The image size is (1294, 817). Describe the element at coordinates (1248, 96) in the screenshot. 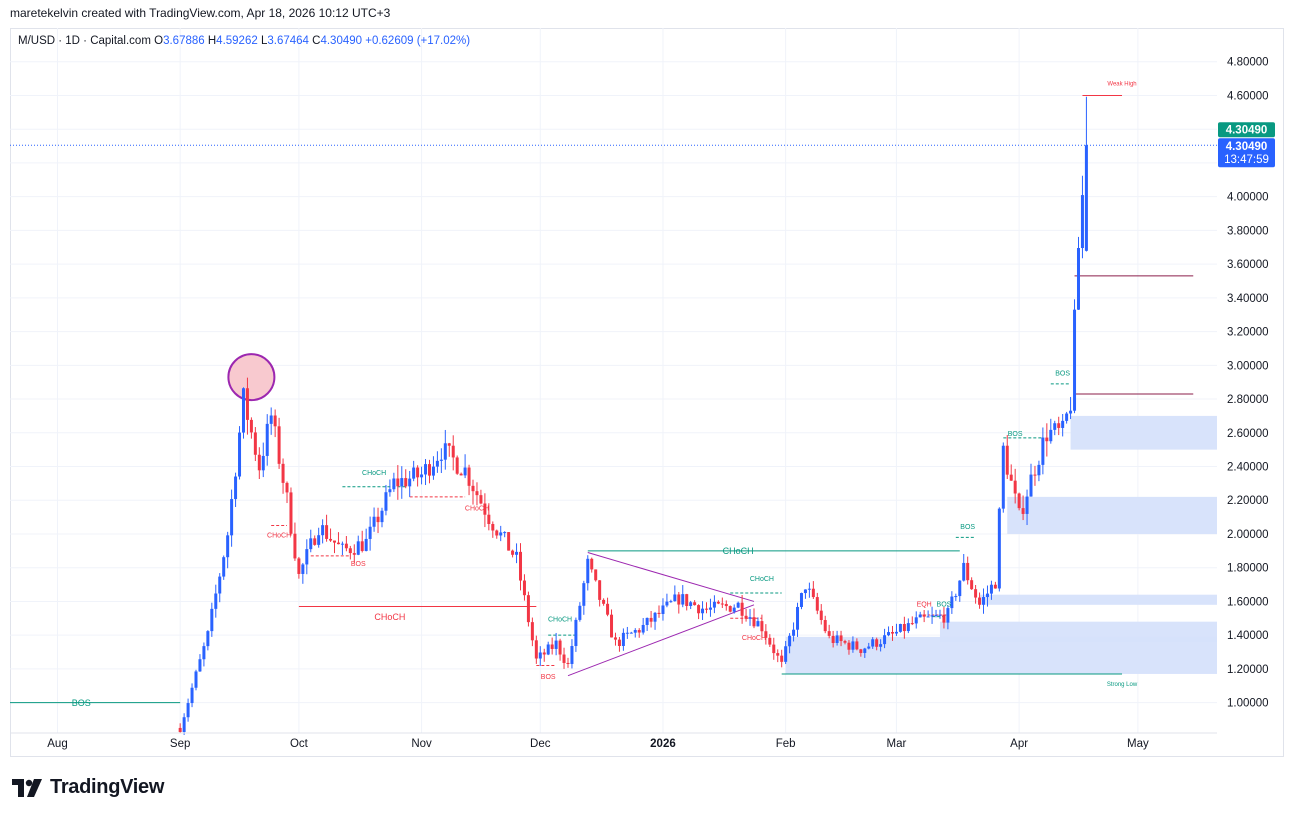

I see `price-tick-label: 4.60000` at that location.